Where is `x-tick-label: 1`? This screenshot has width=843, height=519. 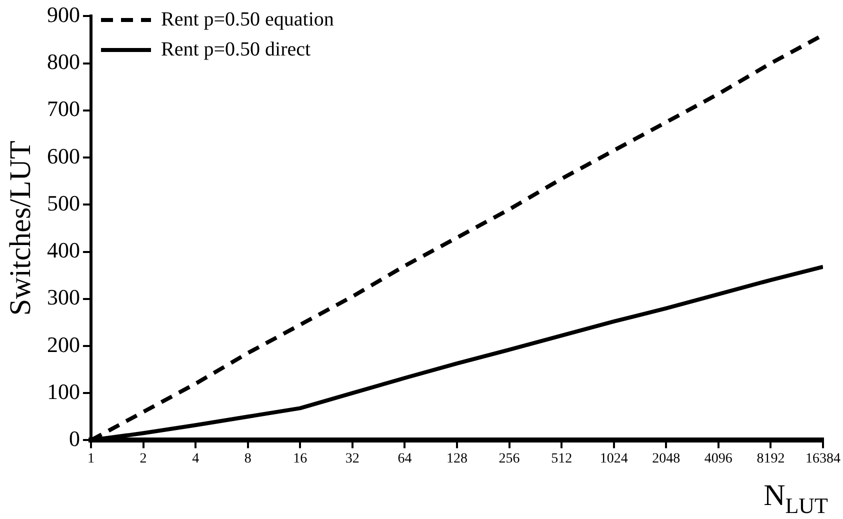 x-tick-label: 1 is located at coordinates (91, 458).